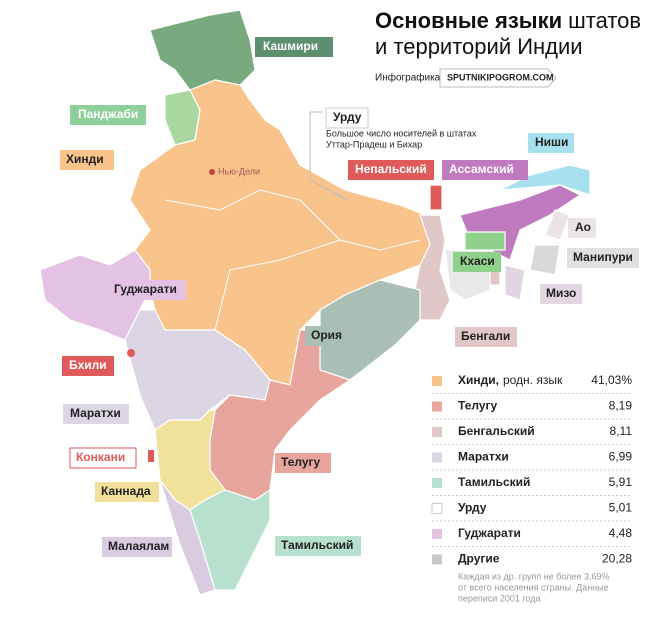 The image size is (665, 618). Describe the element at coordinates (479, 46) in the screenshot. I see `title-line2: и территорий Индии` at that location.